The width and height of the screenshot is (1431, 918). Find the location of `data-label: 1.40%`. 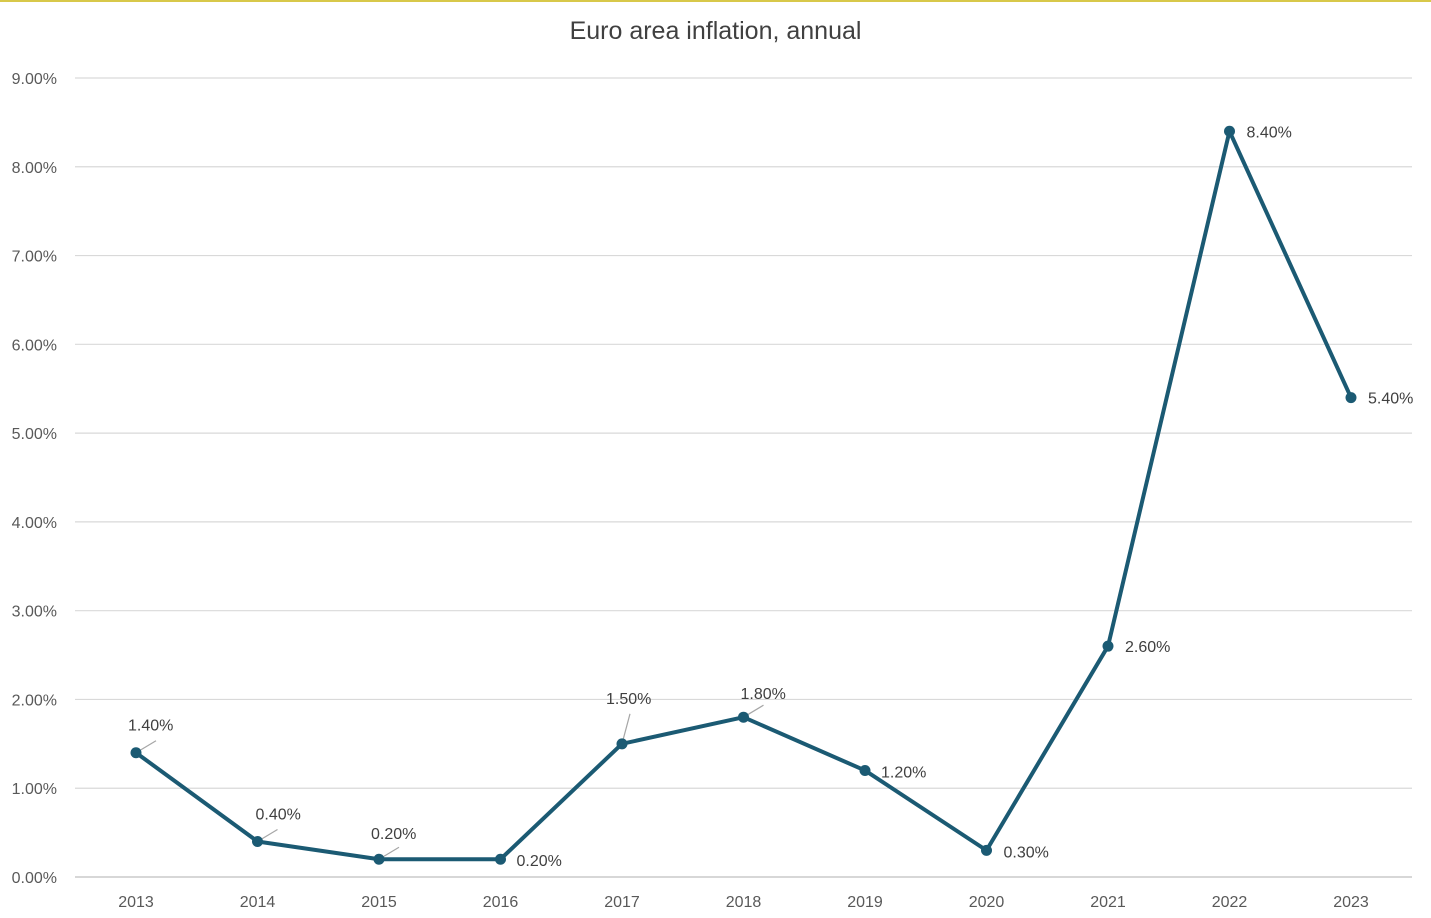

data-label: 1.40% is located at coordinates (150, 726).